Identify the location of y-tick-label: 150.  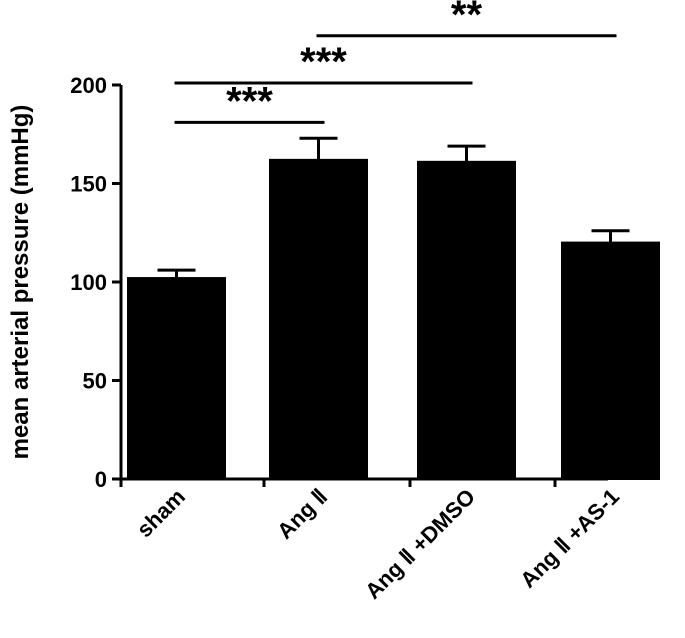
(88, 184).